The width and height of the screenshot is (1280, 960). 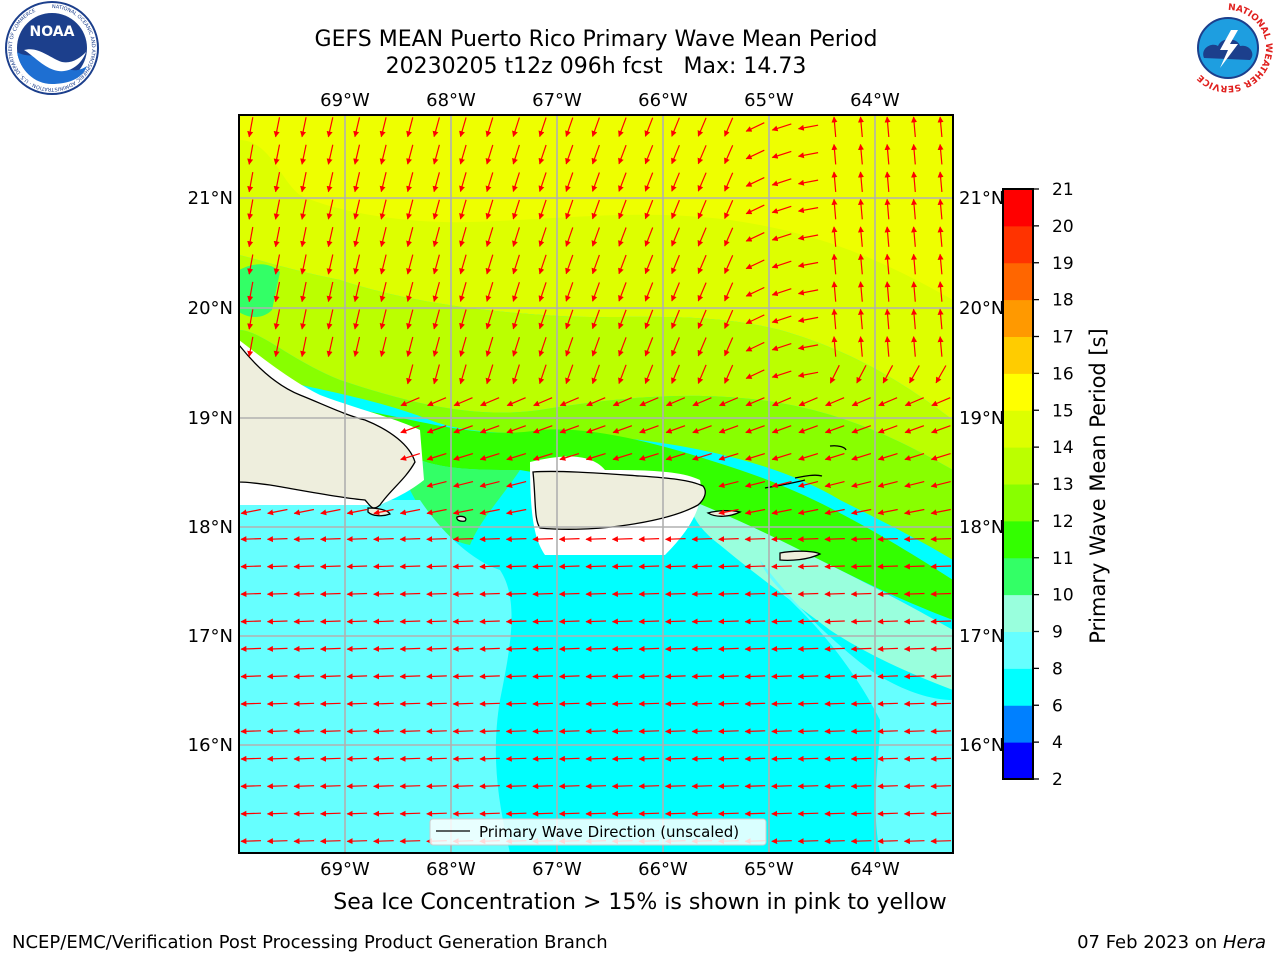 I want to click on footer-date: 07 Feb 2023 on Hera, so click(x=1171, y=942).